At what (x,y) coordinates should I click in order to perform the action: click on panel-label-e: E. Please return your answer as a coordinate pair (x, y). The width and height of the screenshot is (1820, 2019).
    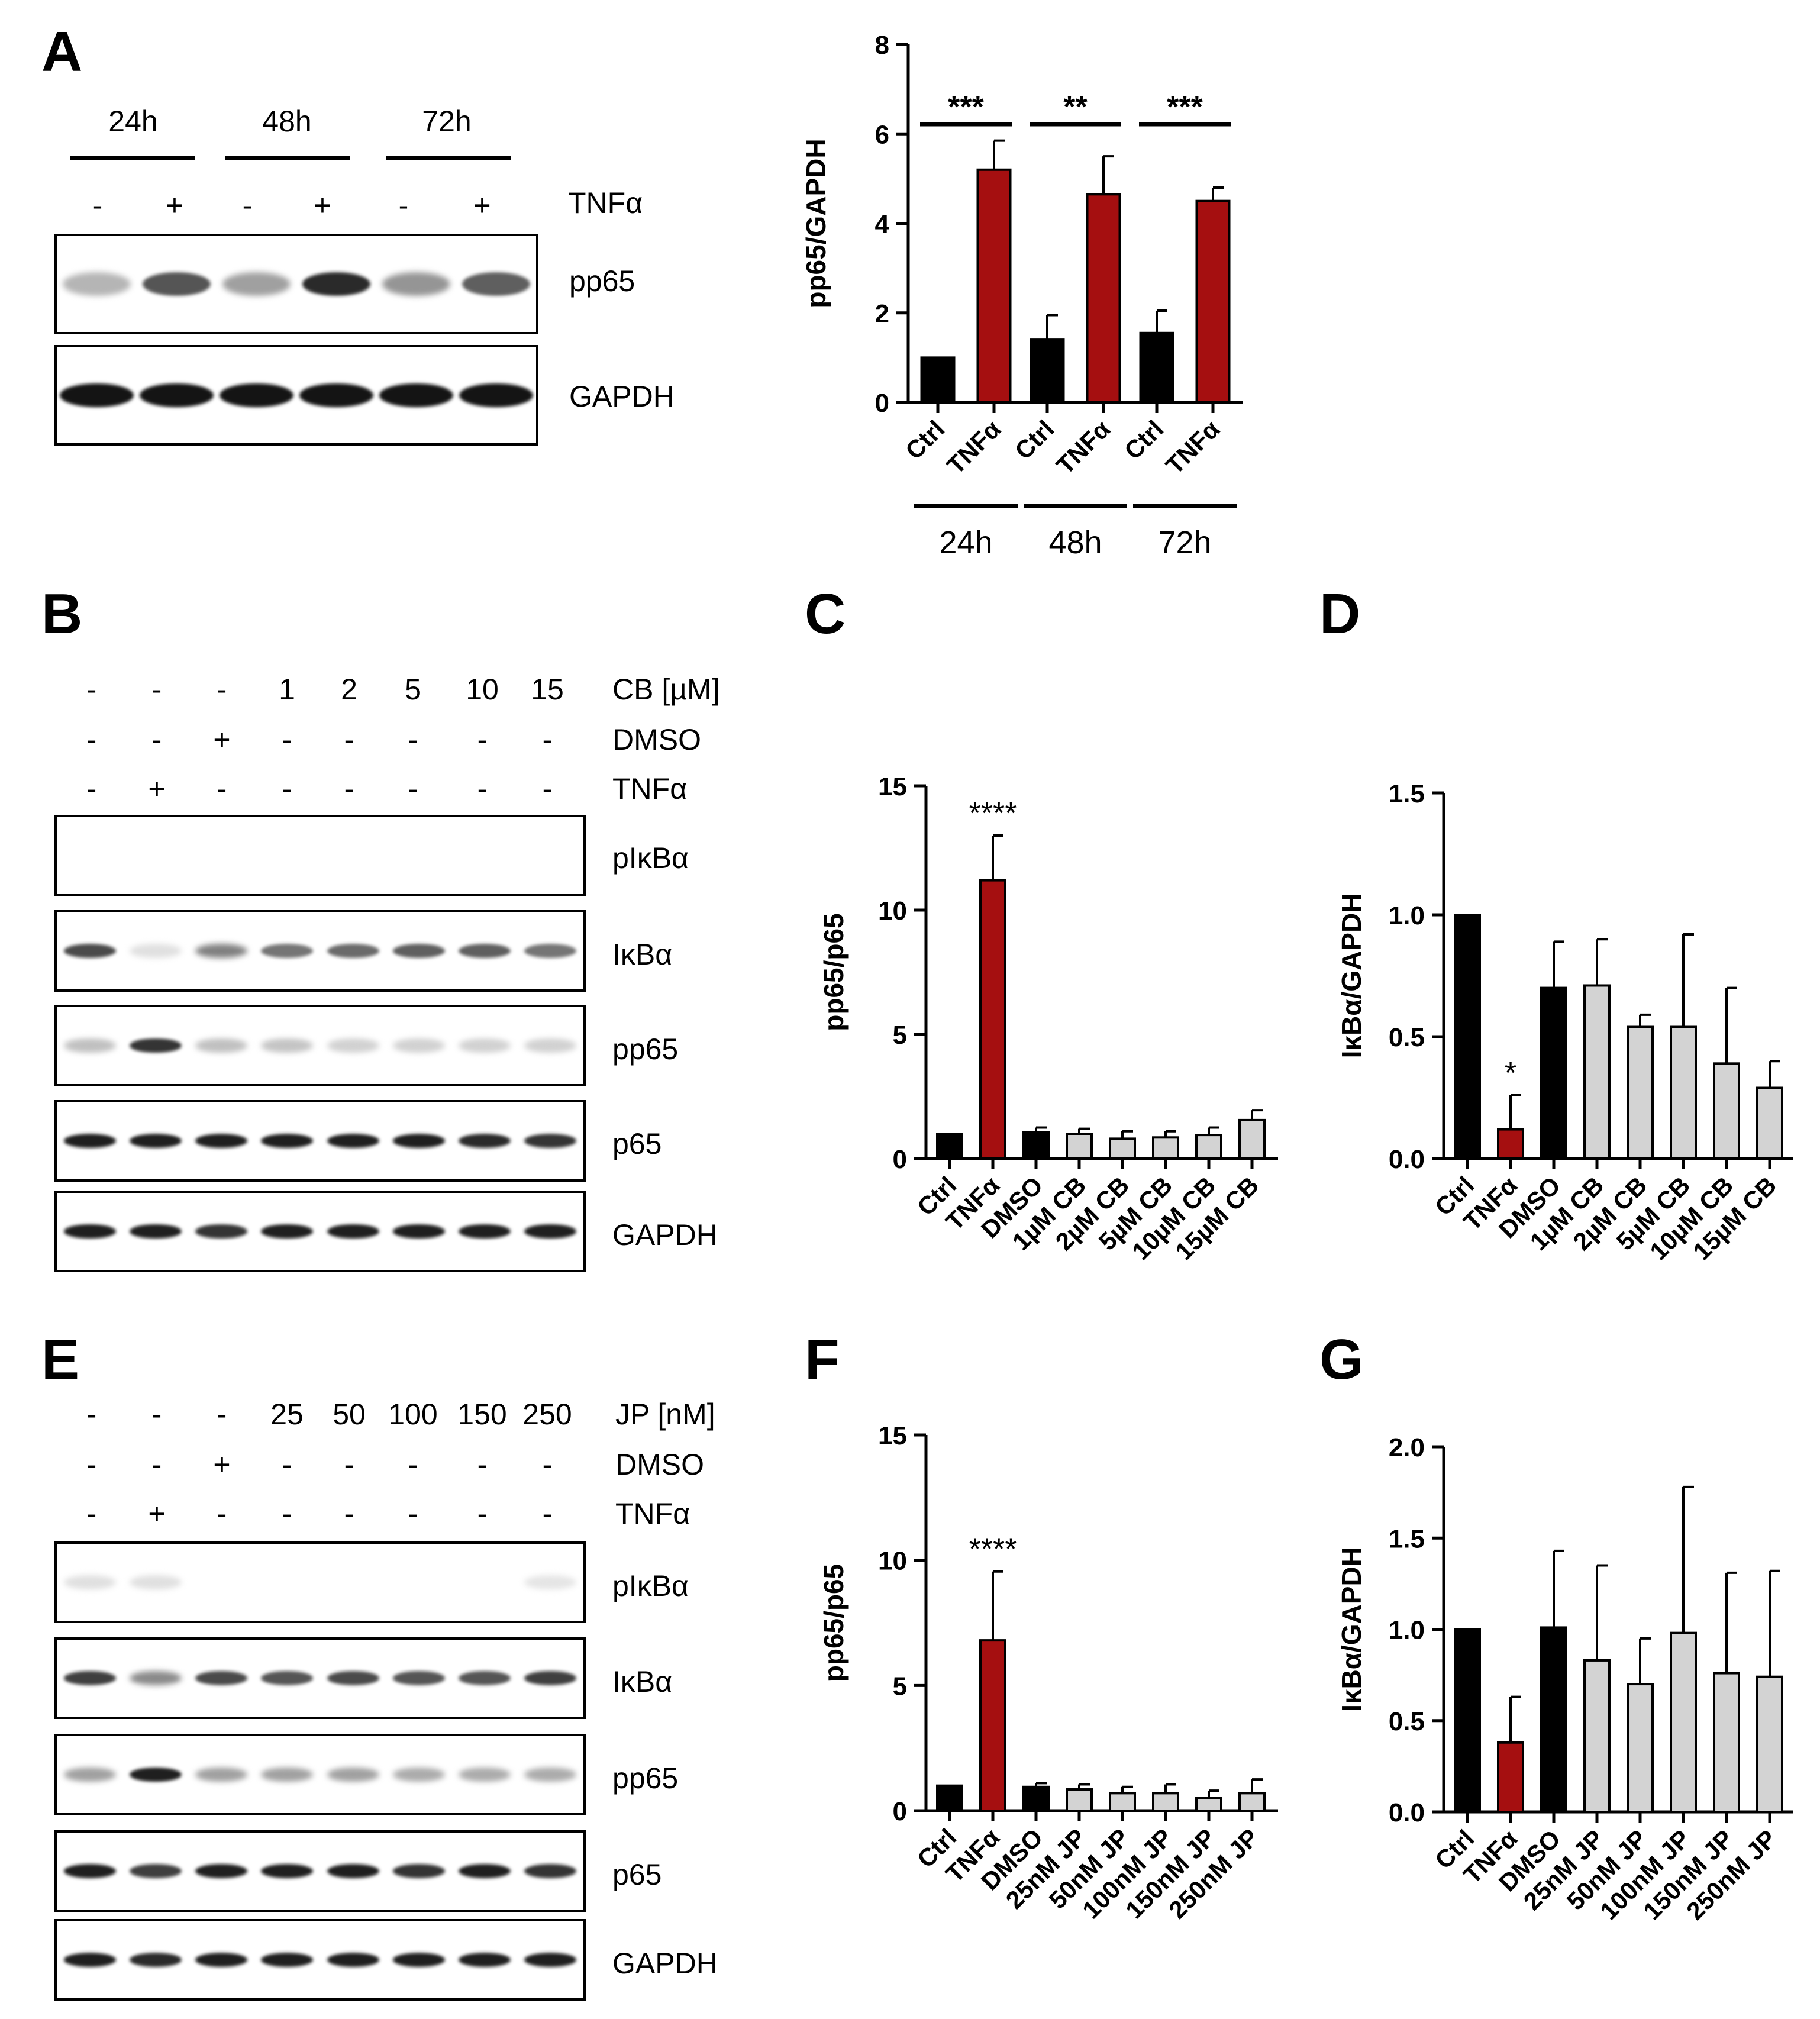
    Looking at the image, I should click on (61, 1359).